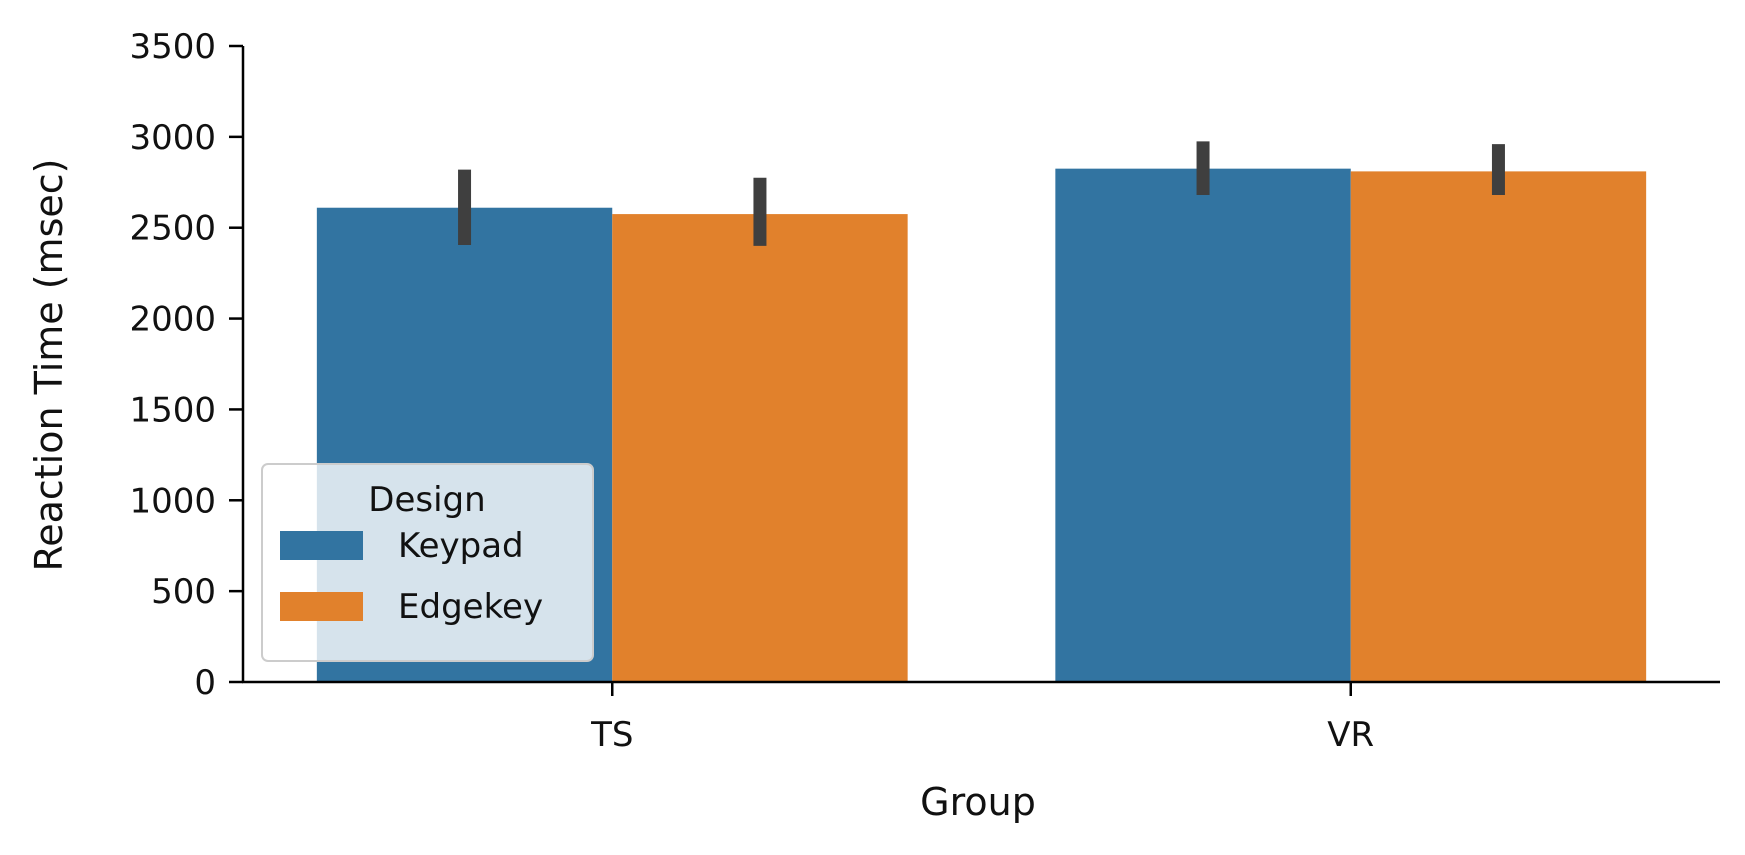  I want to click on y-tick-label: 2500, so click(172, 229).